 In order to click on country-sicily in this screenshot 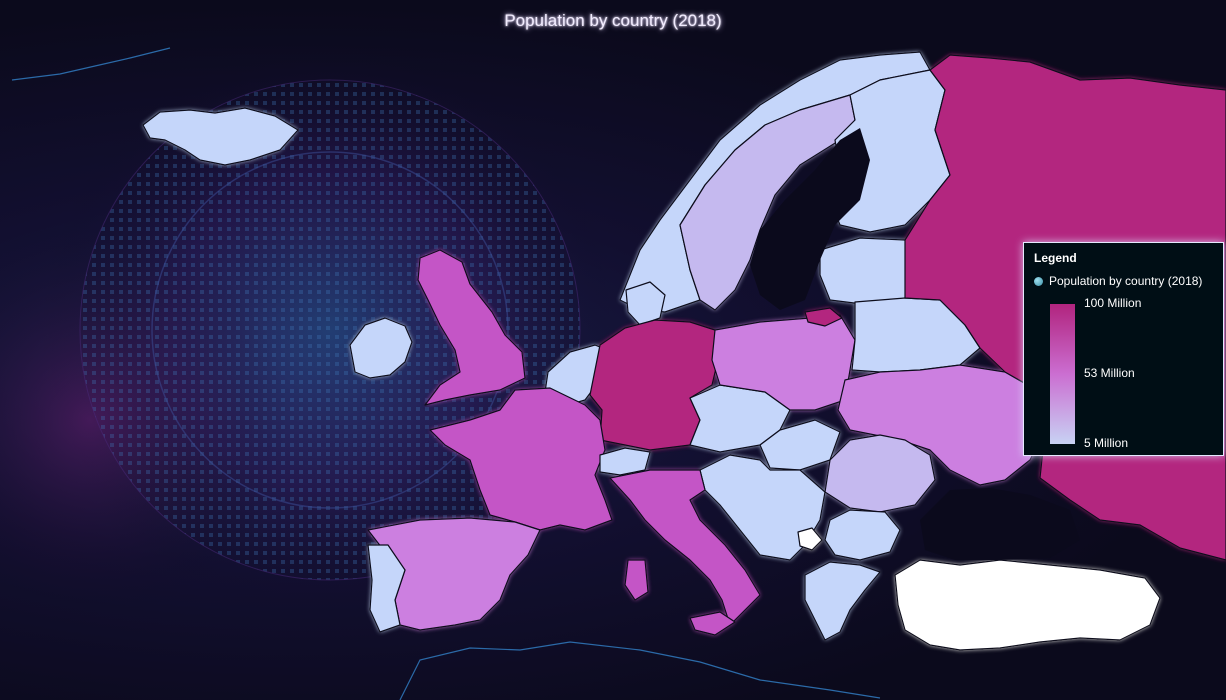, I will do `click(712, 623)`.